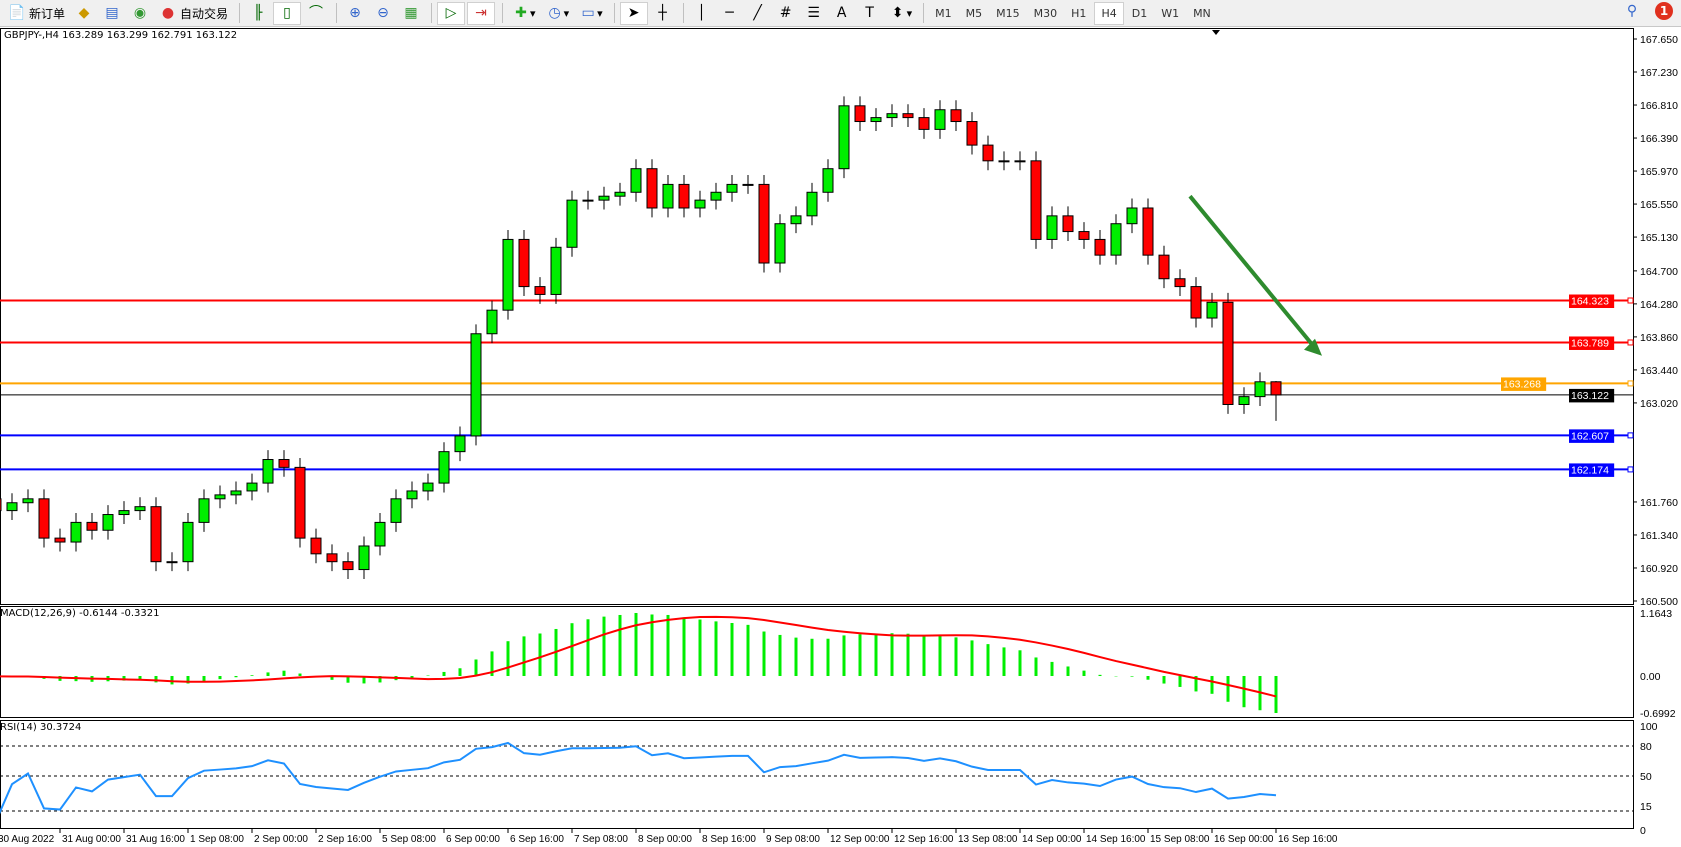 Image resolution: width=1681 pixels, height=847 pixels. Describe the element at coordinates (842, 13) in the screenshot. I see `text-button: A` at that location.